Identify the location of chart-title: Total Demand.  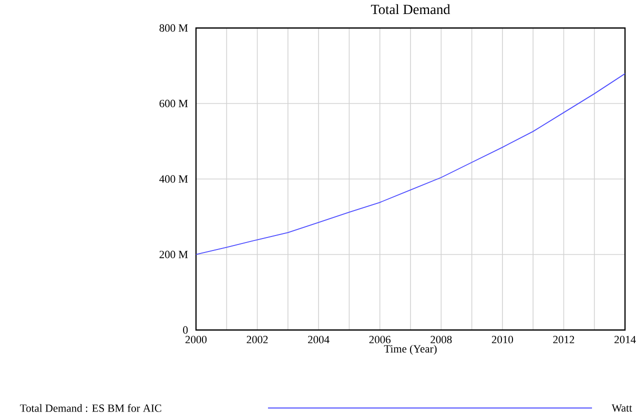
(410, 9).